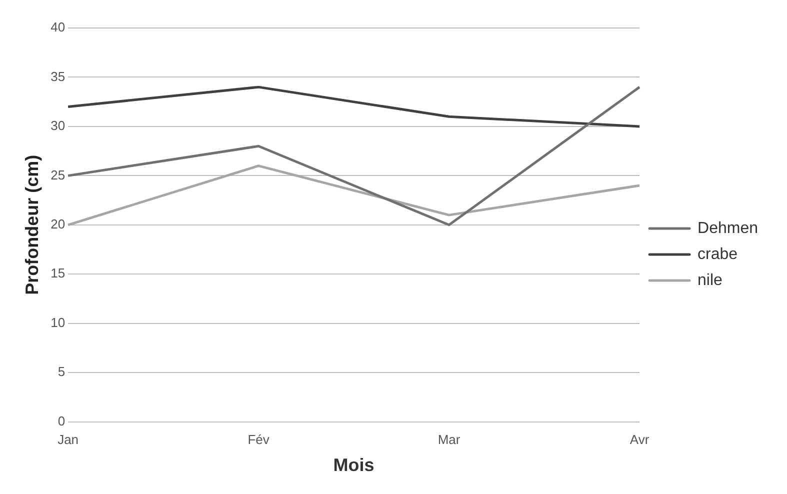  I want to click on legend-label: crabe, so click(718, 254).